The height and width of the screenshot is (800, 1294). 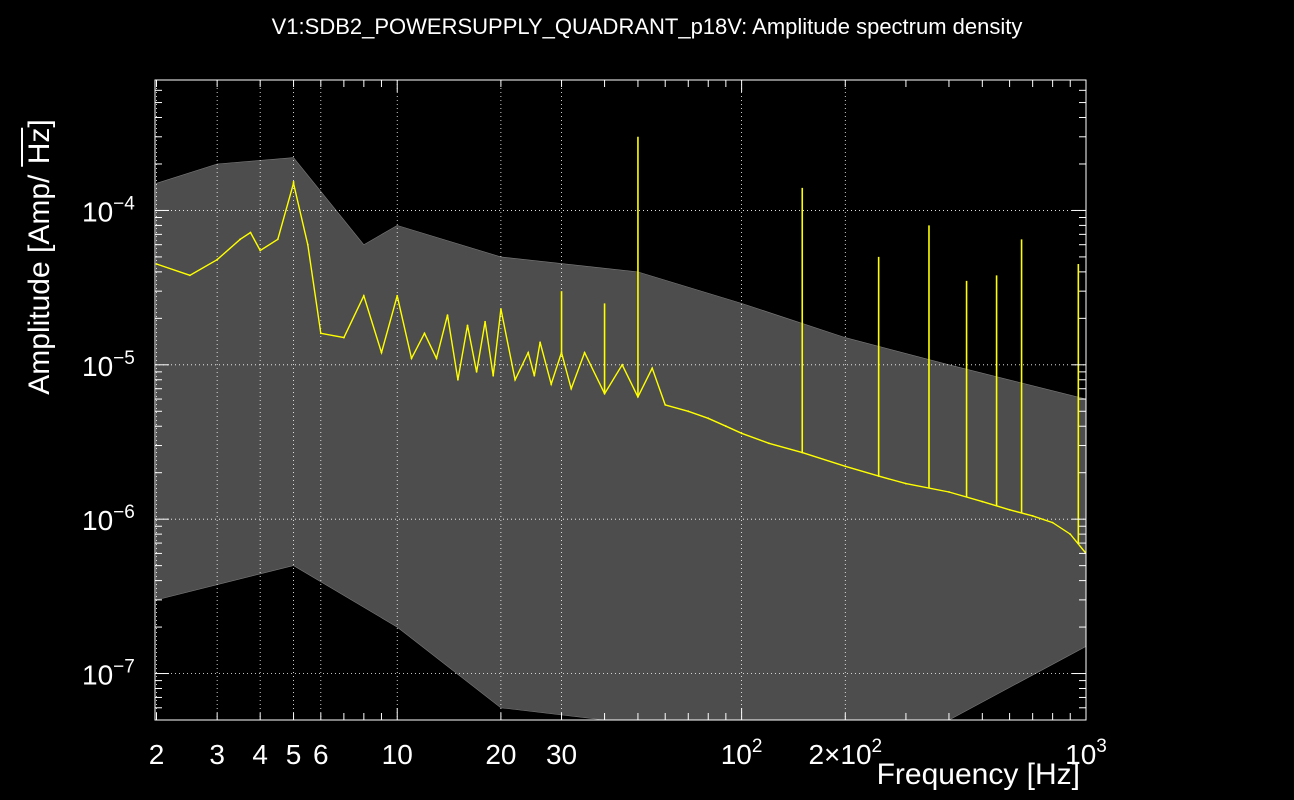 I want to click on y-axis-label: Amplitude [Amp/ Hz], so click(x=39, y=257).